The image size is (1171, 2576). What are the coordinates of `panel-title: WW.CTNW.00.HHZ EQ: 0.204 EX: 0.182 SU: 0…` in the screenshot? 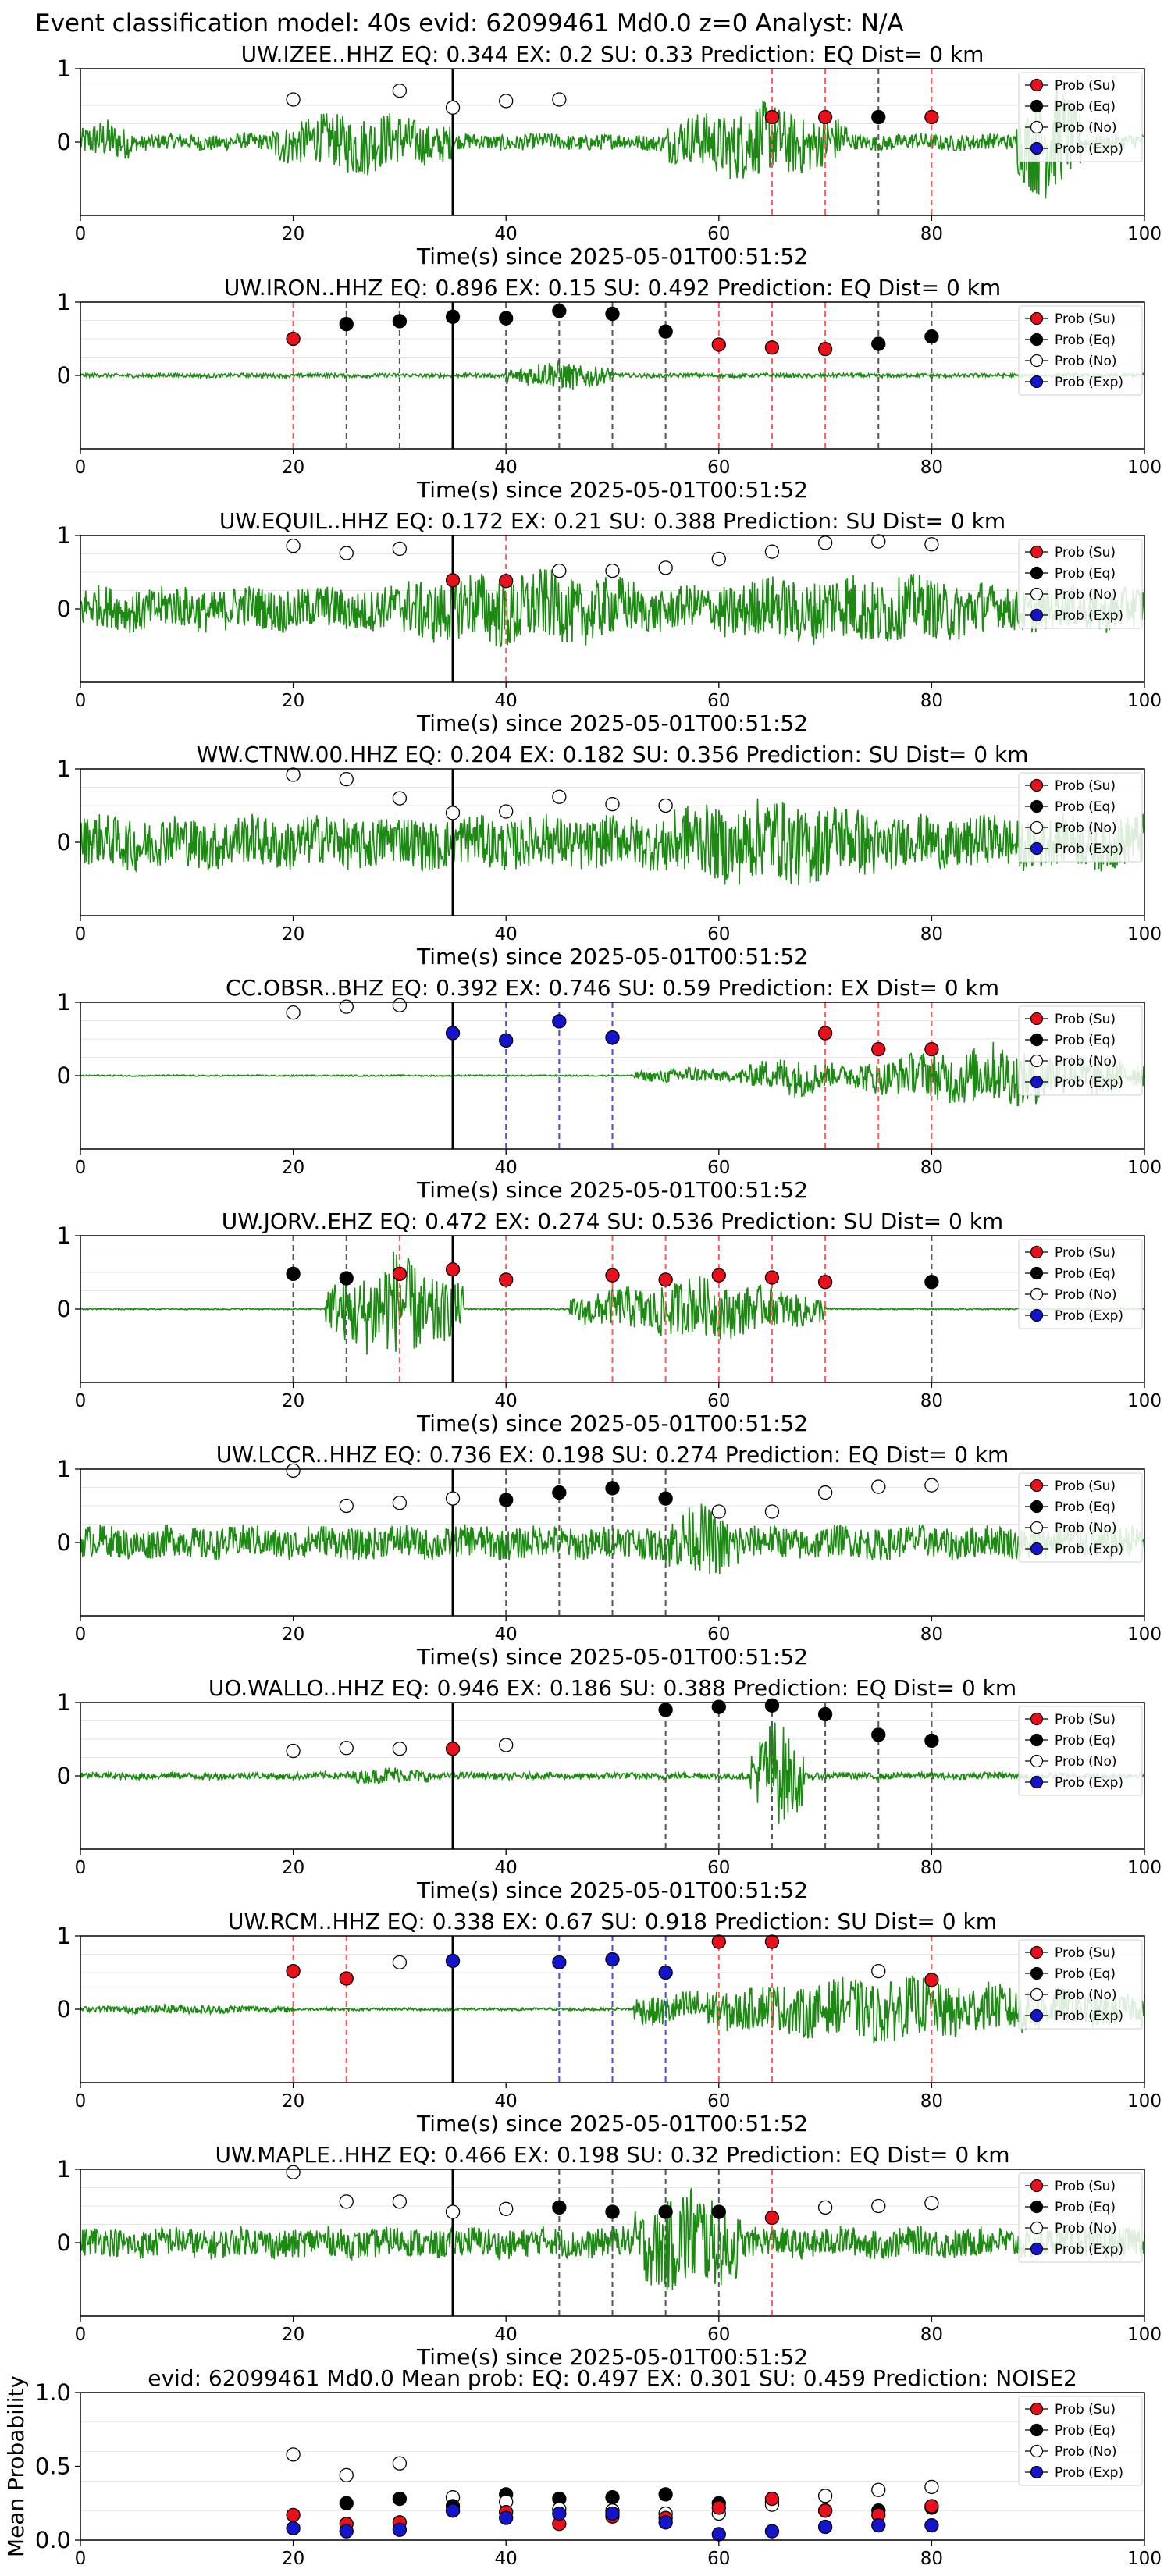 It's located at (613, 754).